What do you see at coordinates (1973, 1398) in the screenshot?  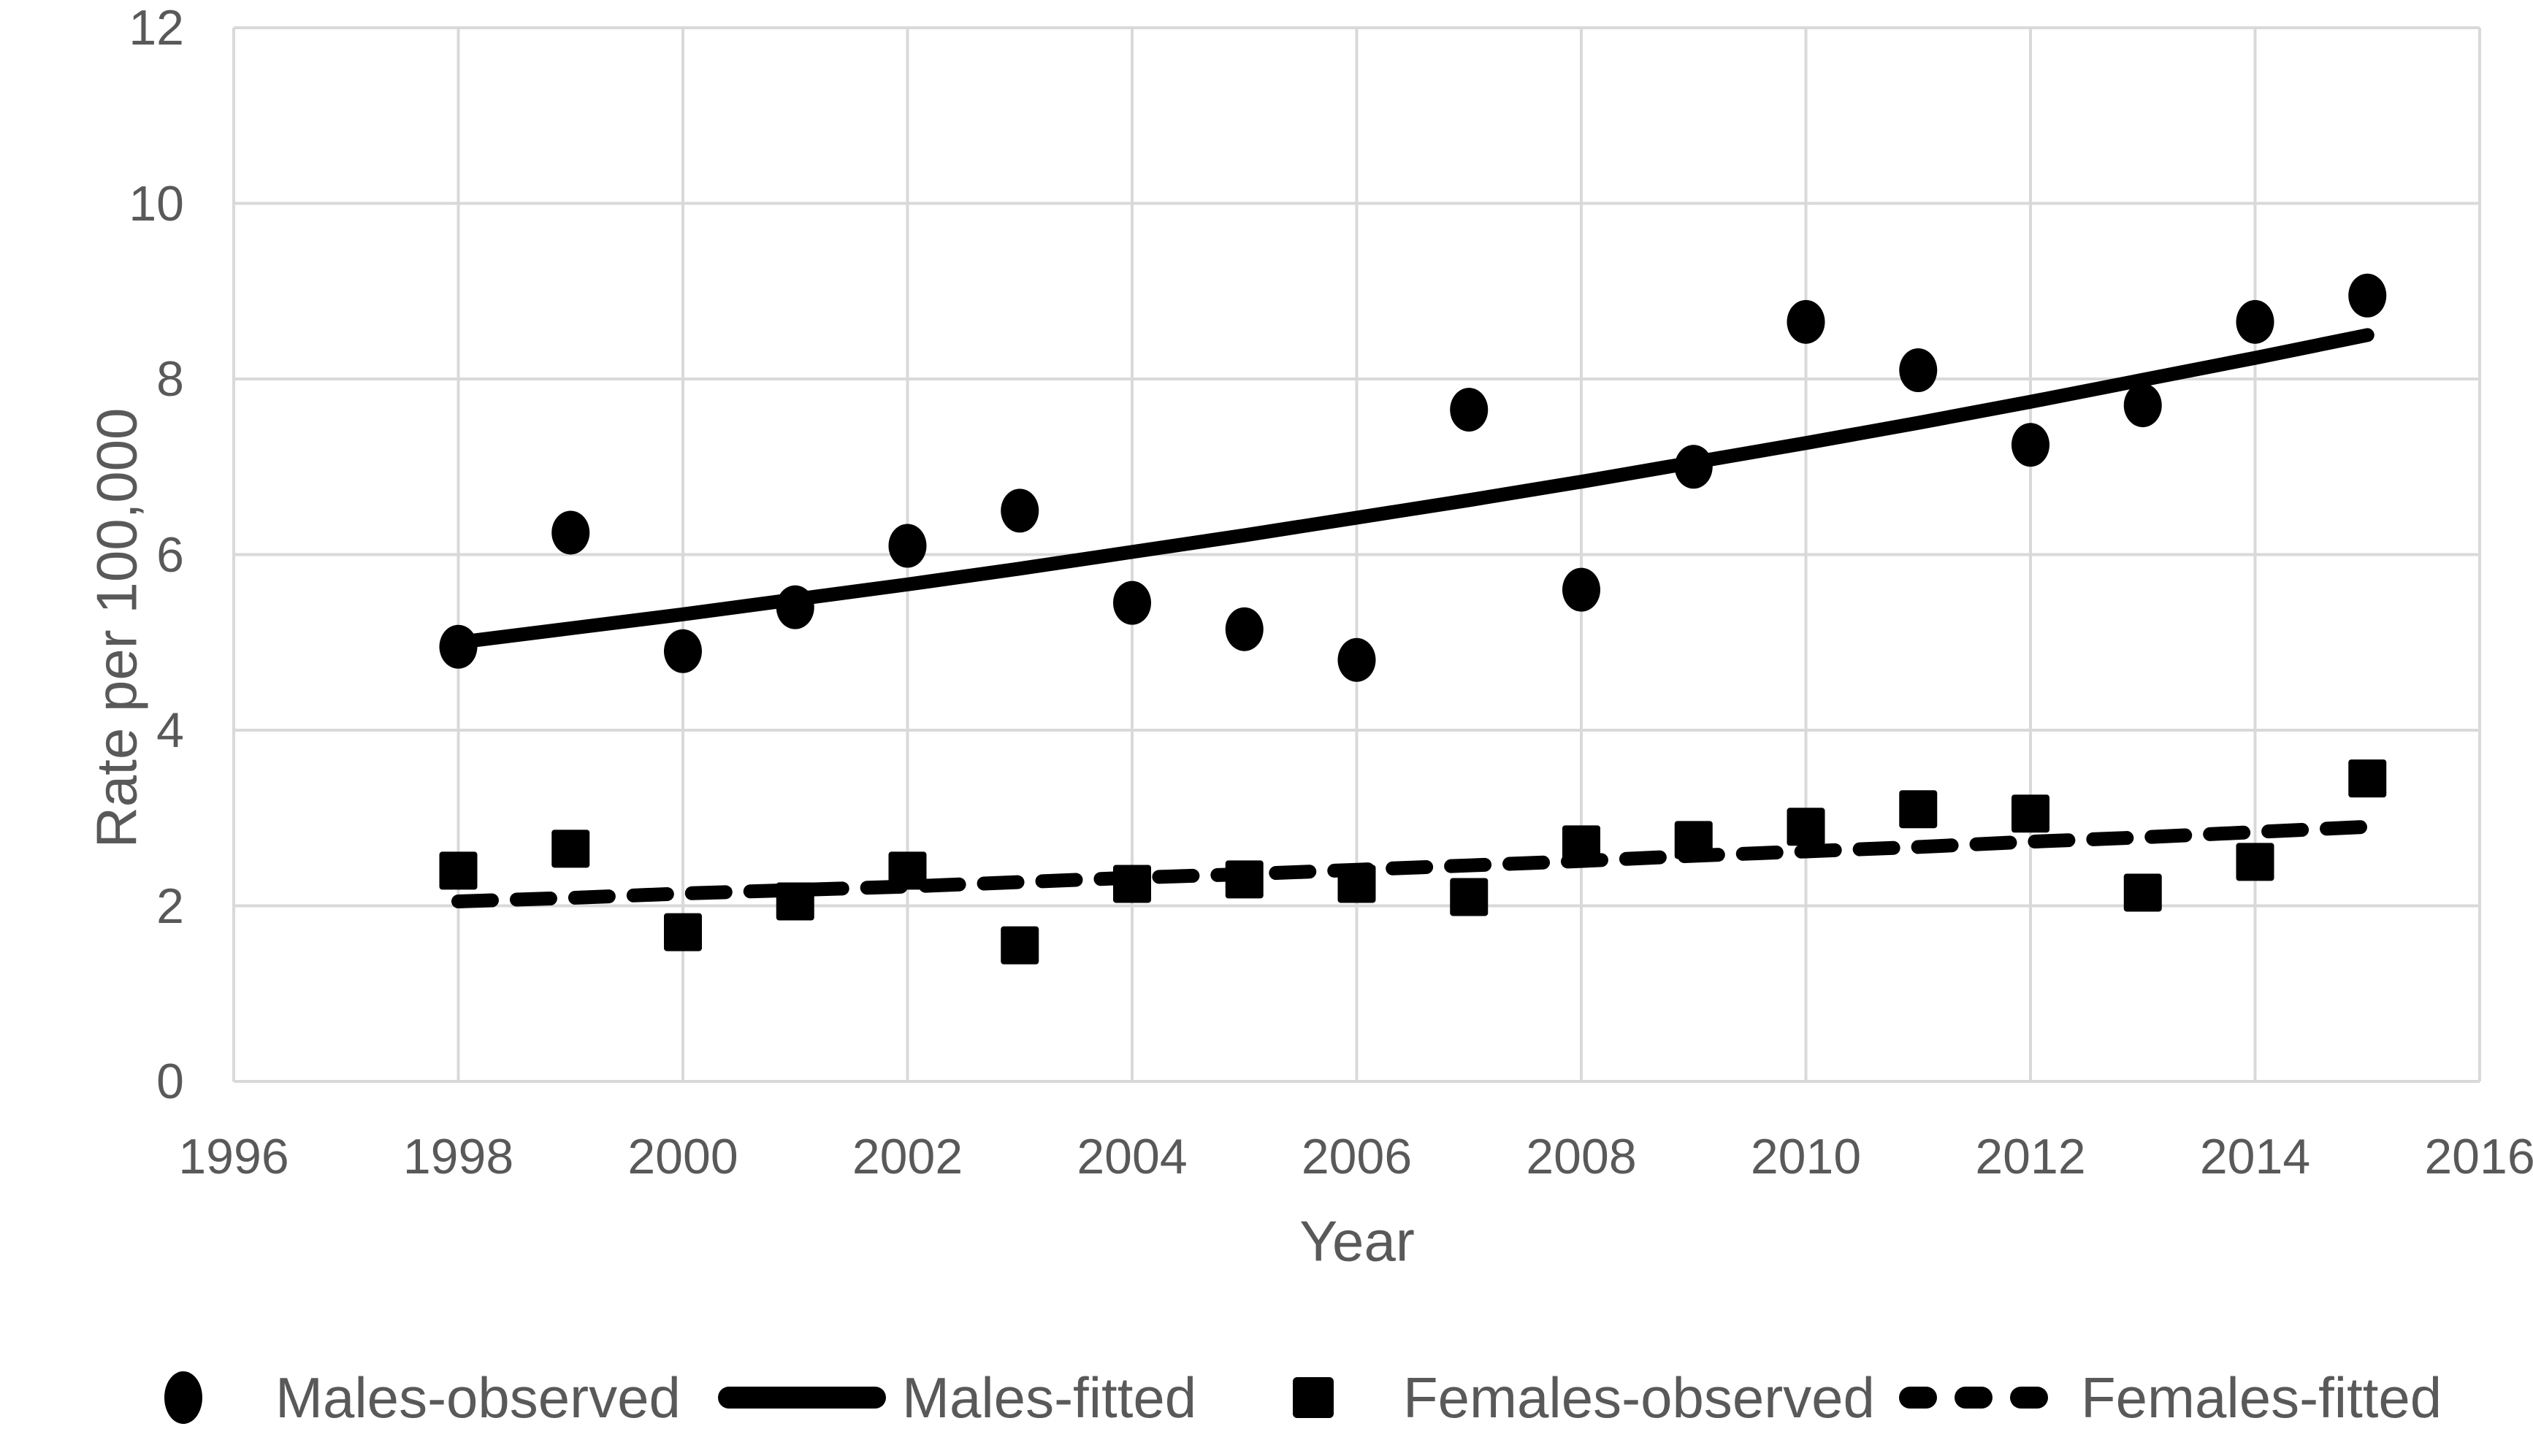 I see `dashed-line-icon` at bounding box center [1973, 1398].